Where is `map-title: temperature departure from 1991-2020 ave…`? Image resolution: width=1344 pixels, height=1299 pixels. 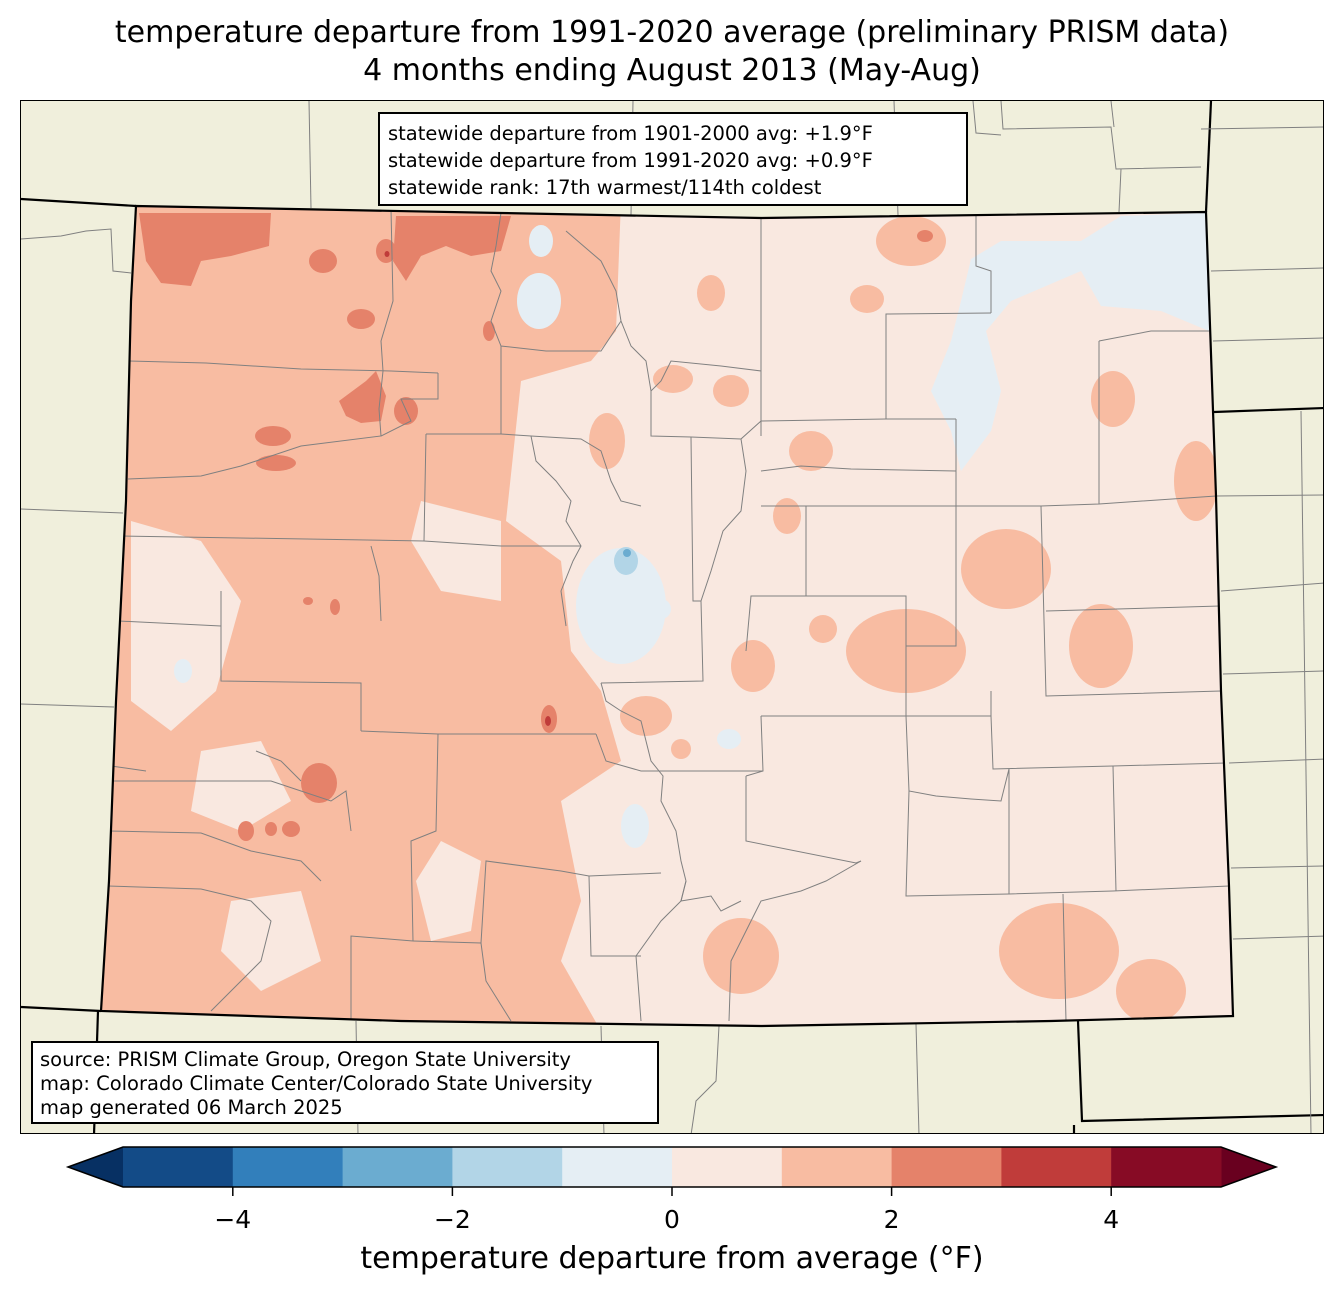 map-title: temperature departure from 1991-2020 ave… is located at coordinates (672, 52).